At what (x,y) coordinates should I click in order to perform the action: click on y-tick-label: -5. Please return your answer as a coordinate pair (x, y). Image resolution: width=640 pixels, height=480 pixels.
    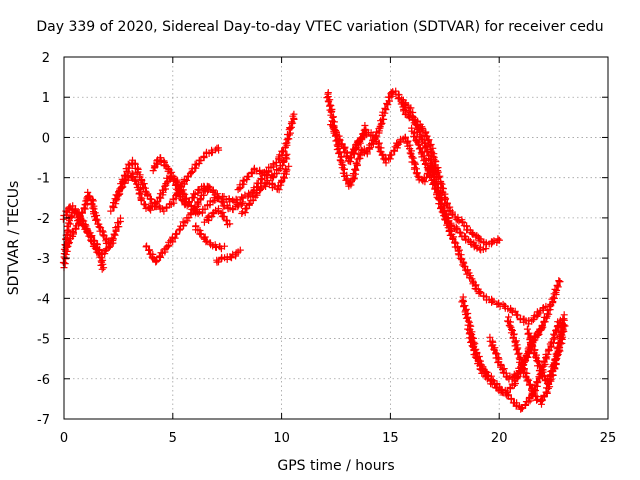
    Looking at the image, I should click on (43, 340).